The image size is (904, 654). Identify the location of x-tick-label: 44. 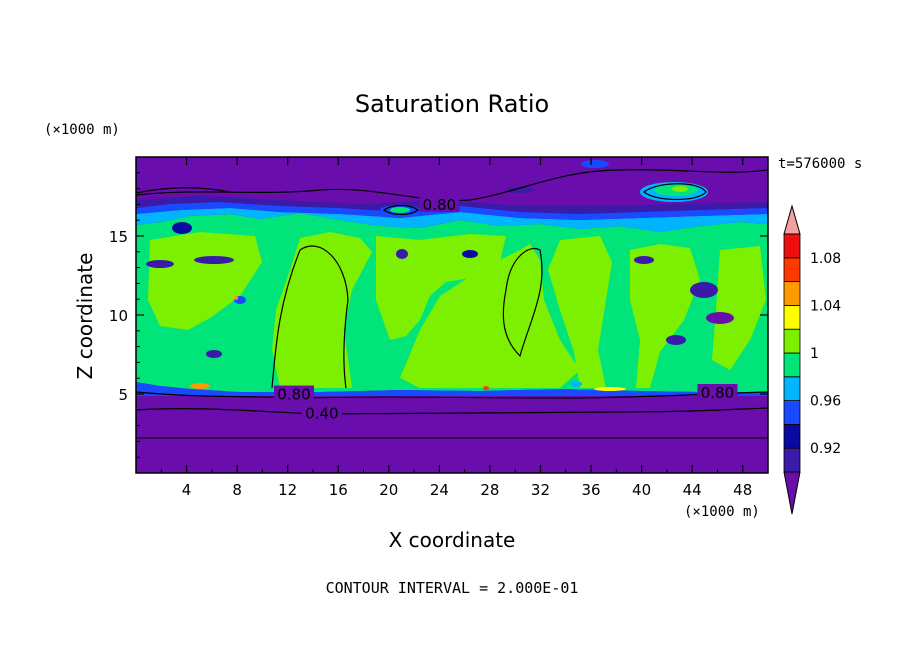
(692, 490).